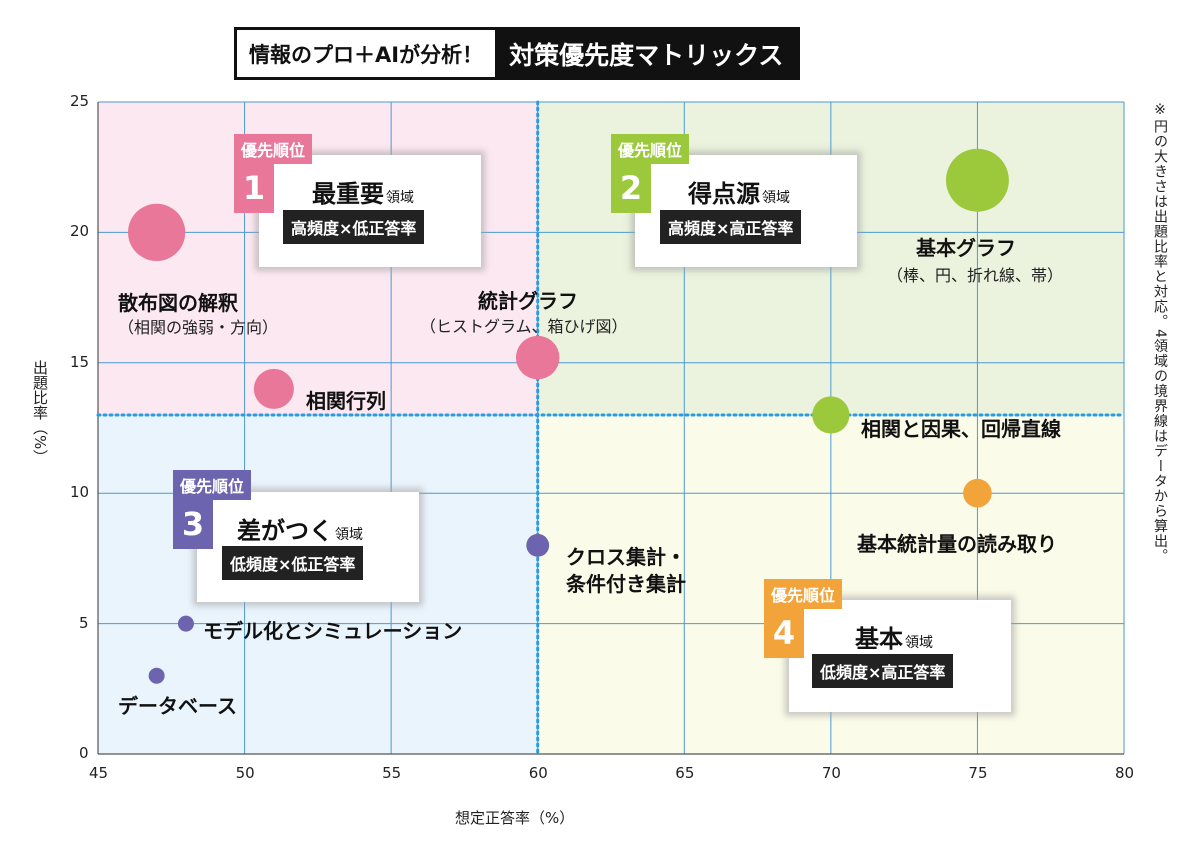 The height and width of the screenshot is (847, 1200). What do you see at coordinates (80, 492) in the screenshot?
I see `y-tick-label-2: 10` at bounding box center [80, 492].